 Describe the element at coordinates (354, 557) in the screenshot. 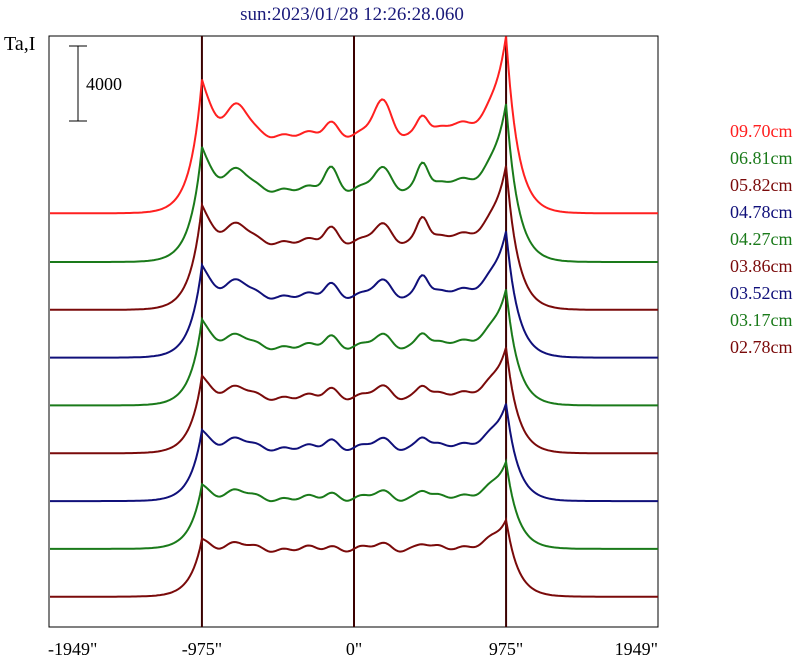

I see `series-line-02.78cm` at that location.